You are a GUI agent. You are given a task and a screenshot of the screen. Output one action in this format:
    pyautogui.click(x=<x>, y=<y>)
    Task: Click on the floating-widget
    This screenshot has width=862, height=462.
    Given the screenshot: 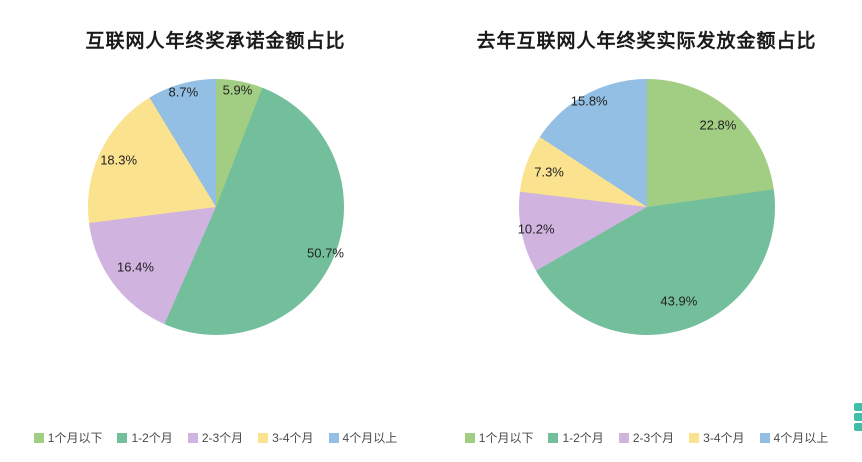 What is the action you would take?
    pyautogui.click(x=858, y=417)
    